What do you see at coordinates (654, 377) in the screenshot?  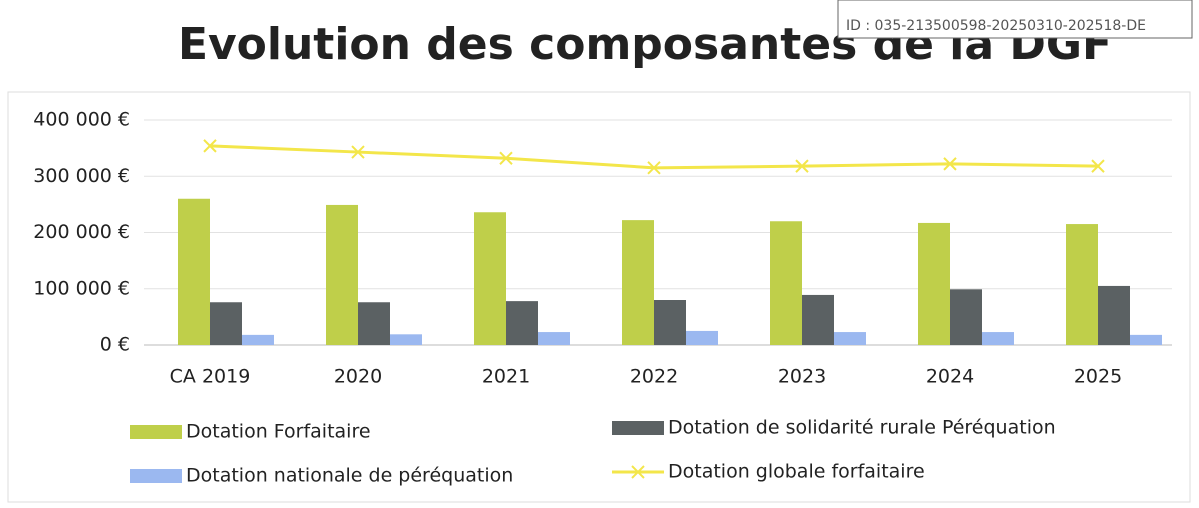 I see `x-tick-label: 2022` at bounding box center [654, 377].